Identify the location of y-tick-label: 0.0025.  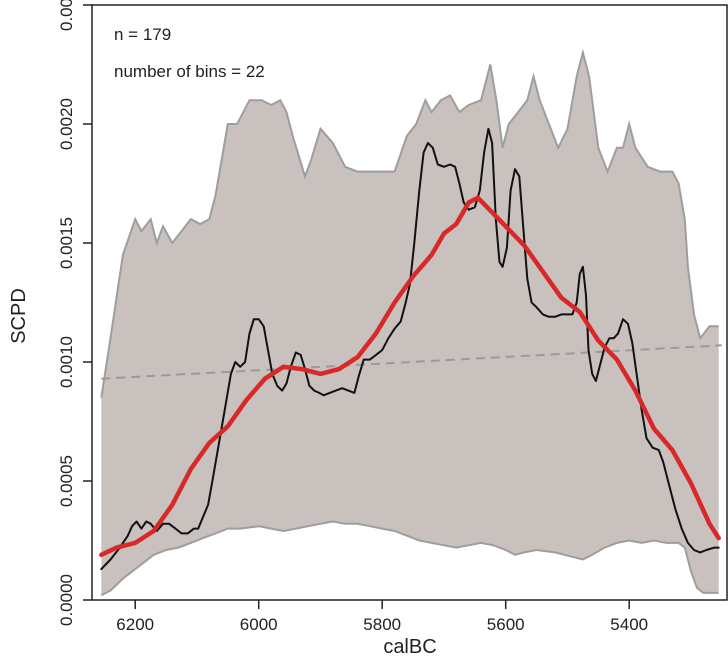
(66, 15).